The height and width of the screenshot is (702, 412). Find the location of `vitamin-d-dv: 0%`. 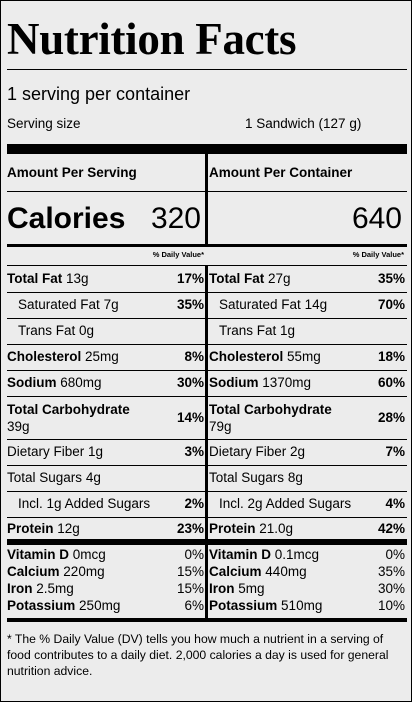

vitamin-d-dv: 0% is located at coordinates (194, 554).